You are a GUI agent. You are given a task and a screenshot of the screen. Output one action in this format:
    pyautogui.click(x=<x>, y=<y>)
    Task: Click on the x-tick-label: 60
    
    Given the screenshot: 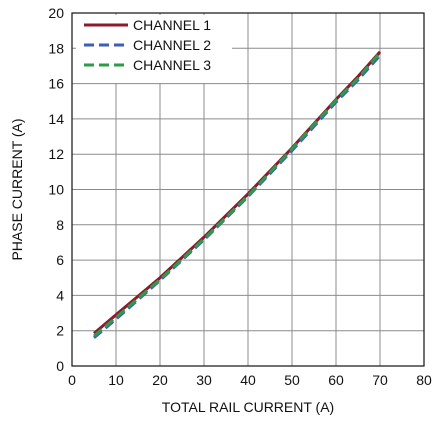 What is the action you would take?
    pyautogui.click(x=336, y=380)
    